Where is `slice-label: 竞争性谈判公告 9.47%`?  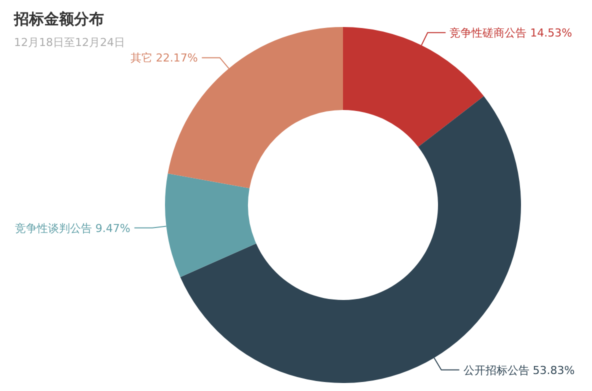
slice-label: 竞争性谈判公告 9.47% is located at coordinates (72, 228).